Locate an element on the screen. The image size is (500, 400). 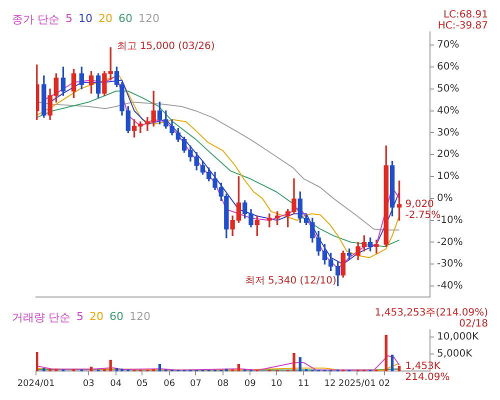
x-tick-label: 09 is located at coordinates (250, 383).